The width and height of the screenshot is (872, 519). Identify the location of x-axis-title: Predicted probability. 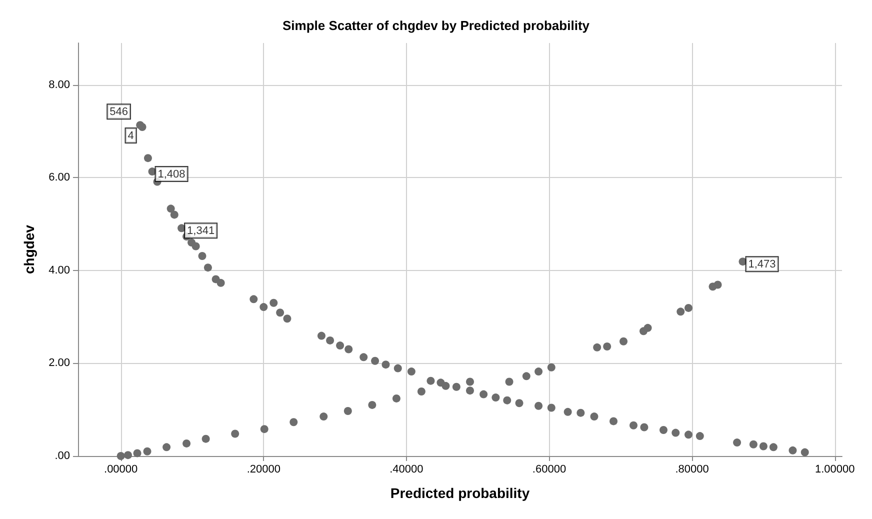
(460, 493).